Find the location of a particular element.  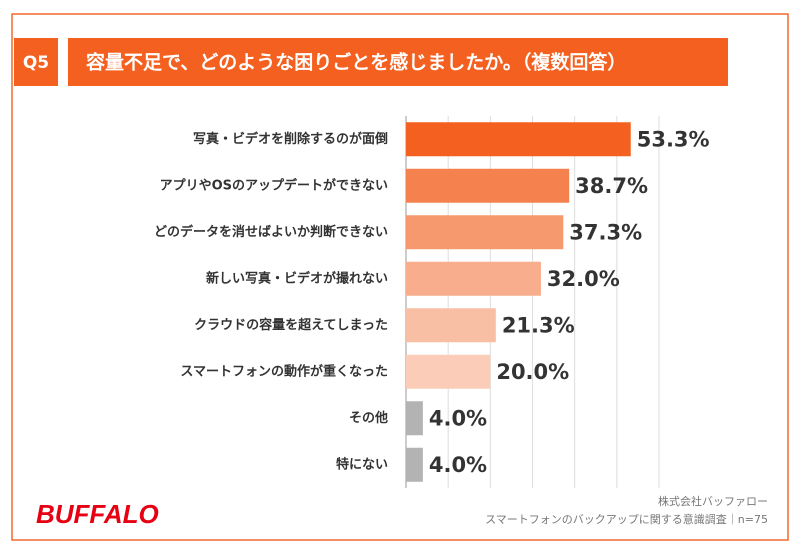

category-label: 写真・ビデオを削除するのが面倒 is located at coordinates (290, 139).